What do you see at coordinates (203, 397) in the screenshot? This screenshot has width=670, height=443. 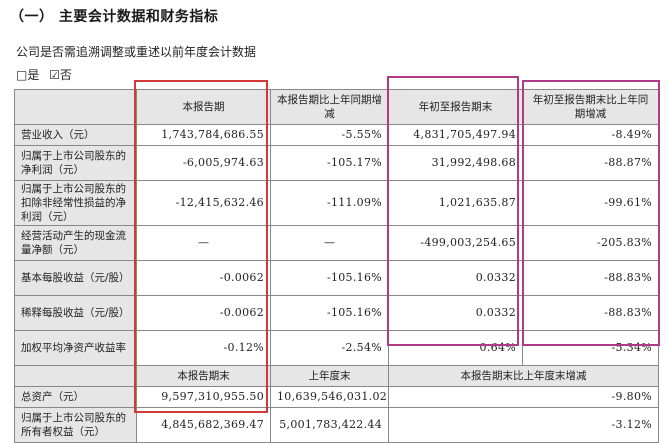 I see `cell-period-end: 9,597,310,955.50` at bounding box center [203, 397].